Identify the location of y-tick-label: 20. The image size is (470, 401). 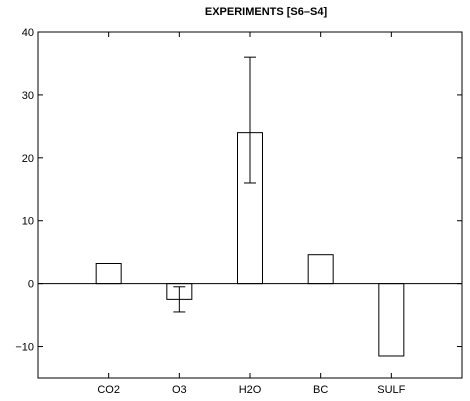
(28, 159).